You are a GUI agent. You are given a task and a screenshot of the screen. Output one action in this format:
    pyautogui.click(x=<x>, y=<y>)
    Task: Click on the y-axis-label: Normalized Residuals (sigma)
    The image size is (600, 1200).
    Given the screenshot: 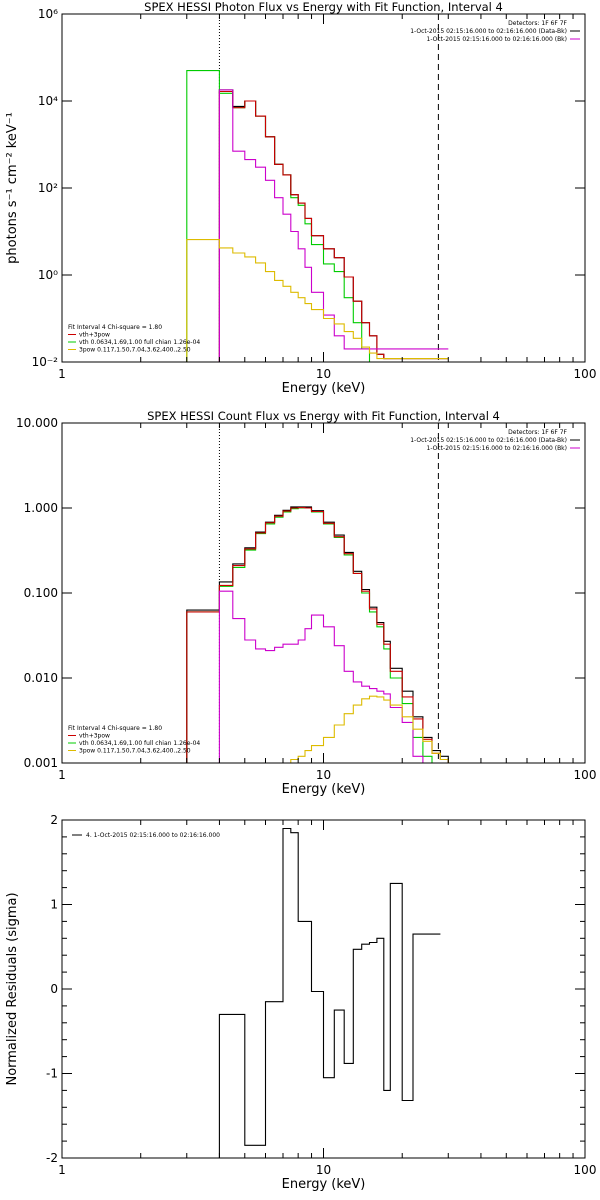 What is the action you would take?
    pyautogui.click(x=12, y=988)
    